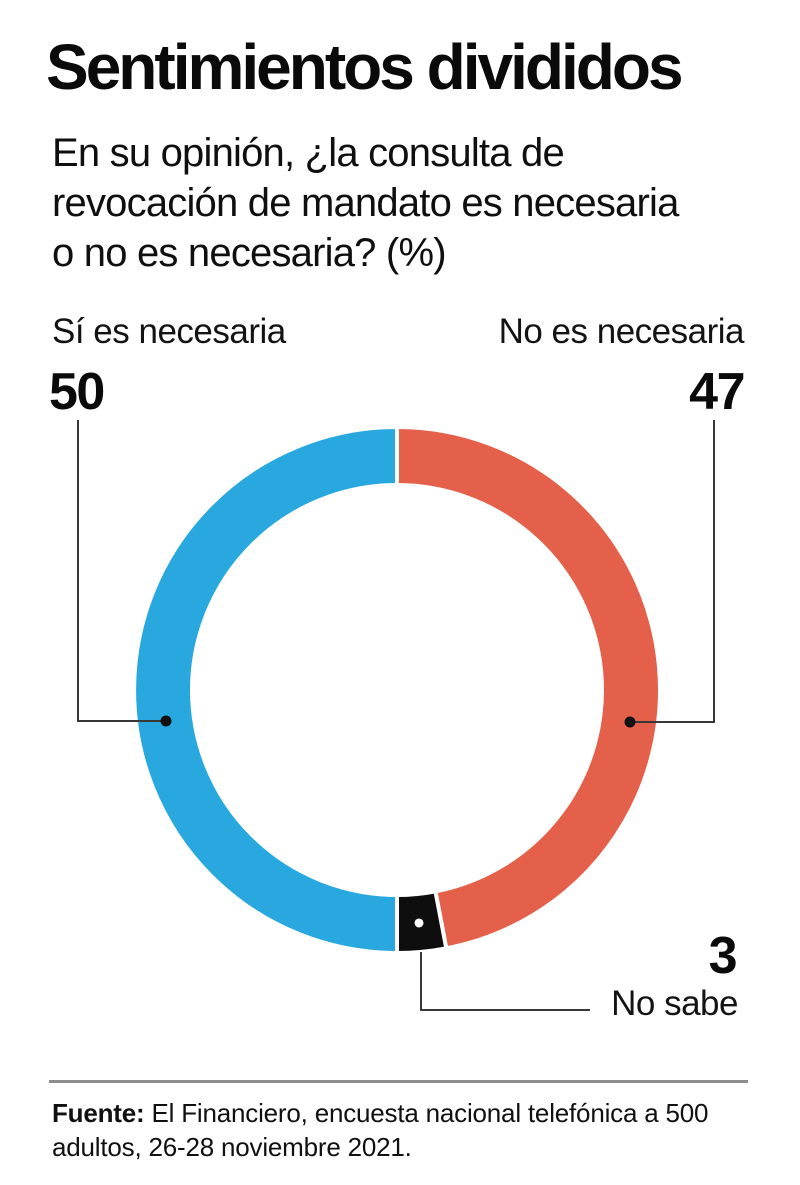 The image size is (800, 1185). What do you see at coordinates (365, 67) in the screenshot?
I see `page-title: Sentimientos divididos` at bounding box center [365, 67].